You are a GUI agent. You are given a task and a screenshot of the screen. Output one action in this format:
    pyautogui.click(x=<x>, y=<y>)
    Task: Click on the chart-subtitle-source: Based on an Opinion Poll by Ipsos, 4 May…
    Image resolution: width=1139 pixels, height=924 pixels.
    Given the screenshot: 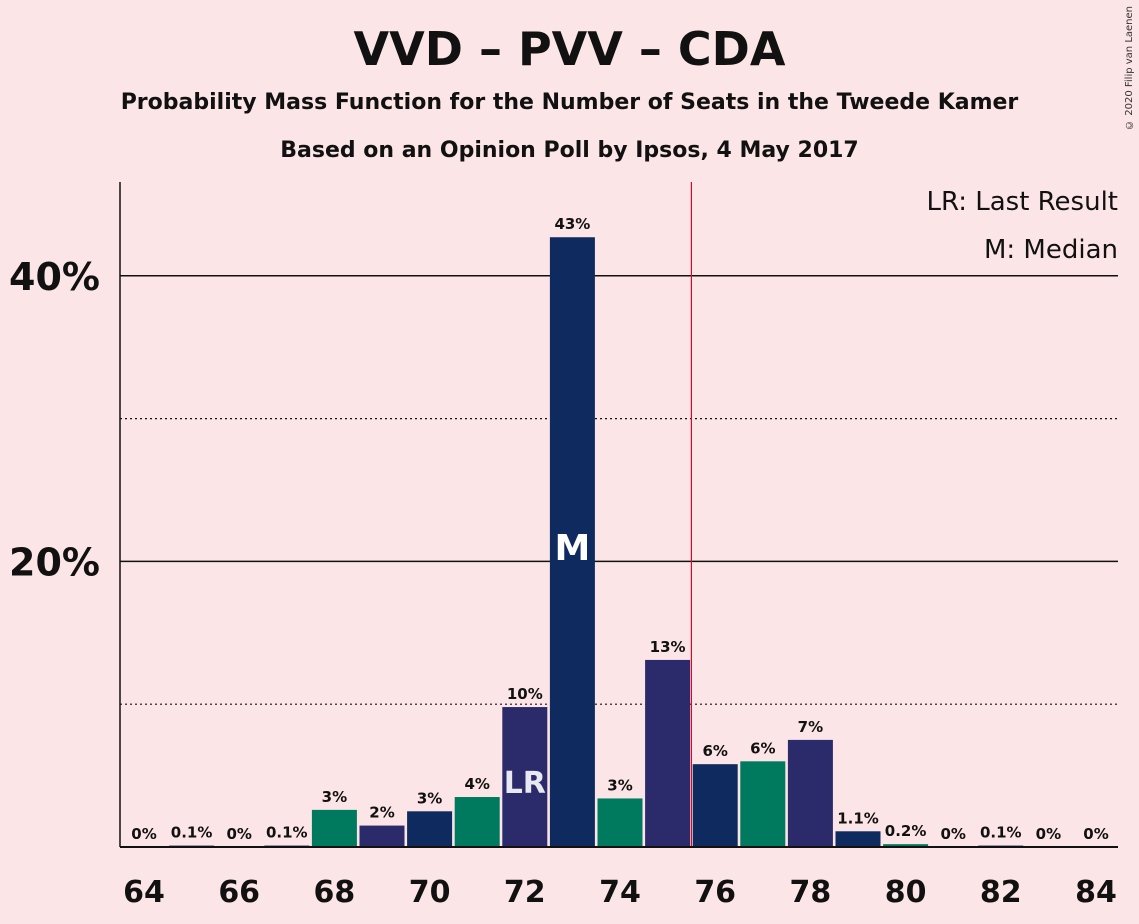 What is the action you would take?
    pyautogui.click(x=569, y=150)
    